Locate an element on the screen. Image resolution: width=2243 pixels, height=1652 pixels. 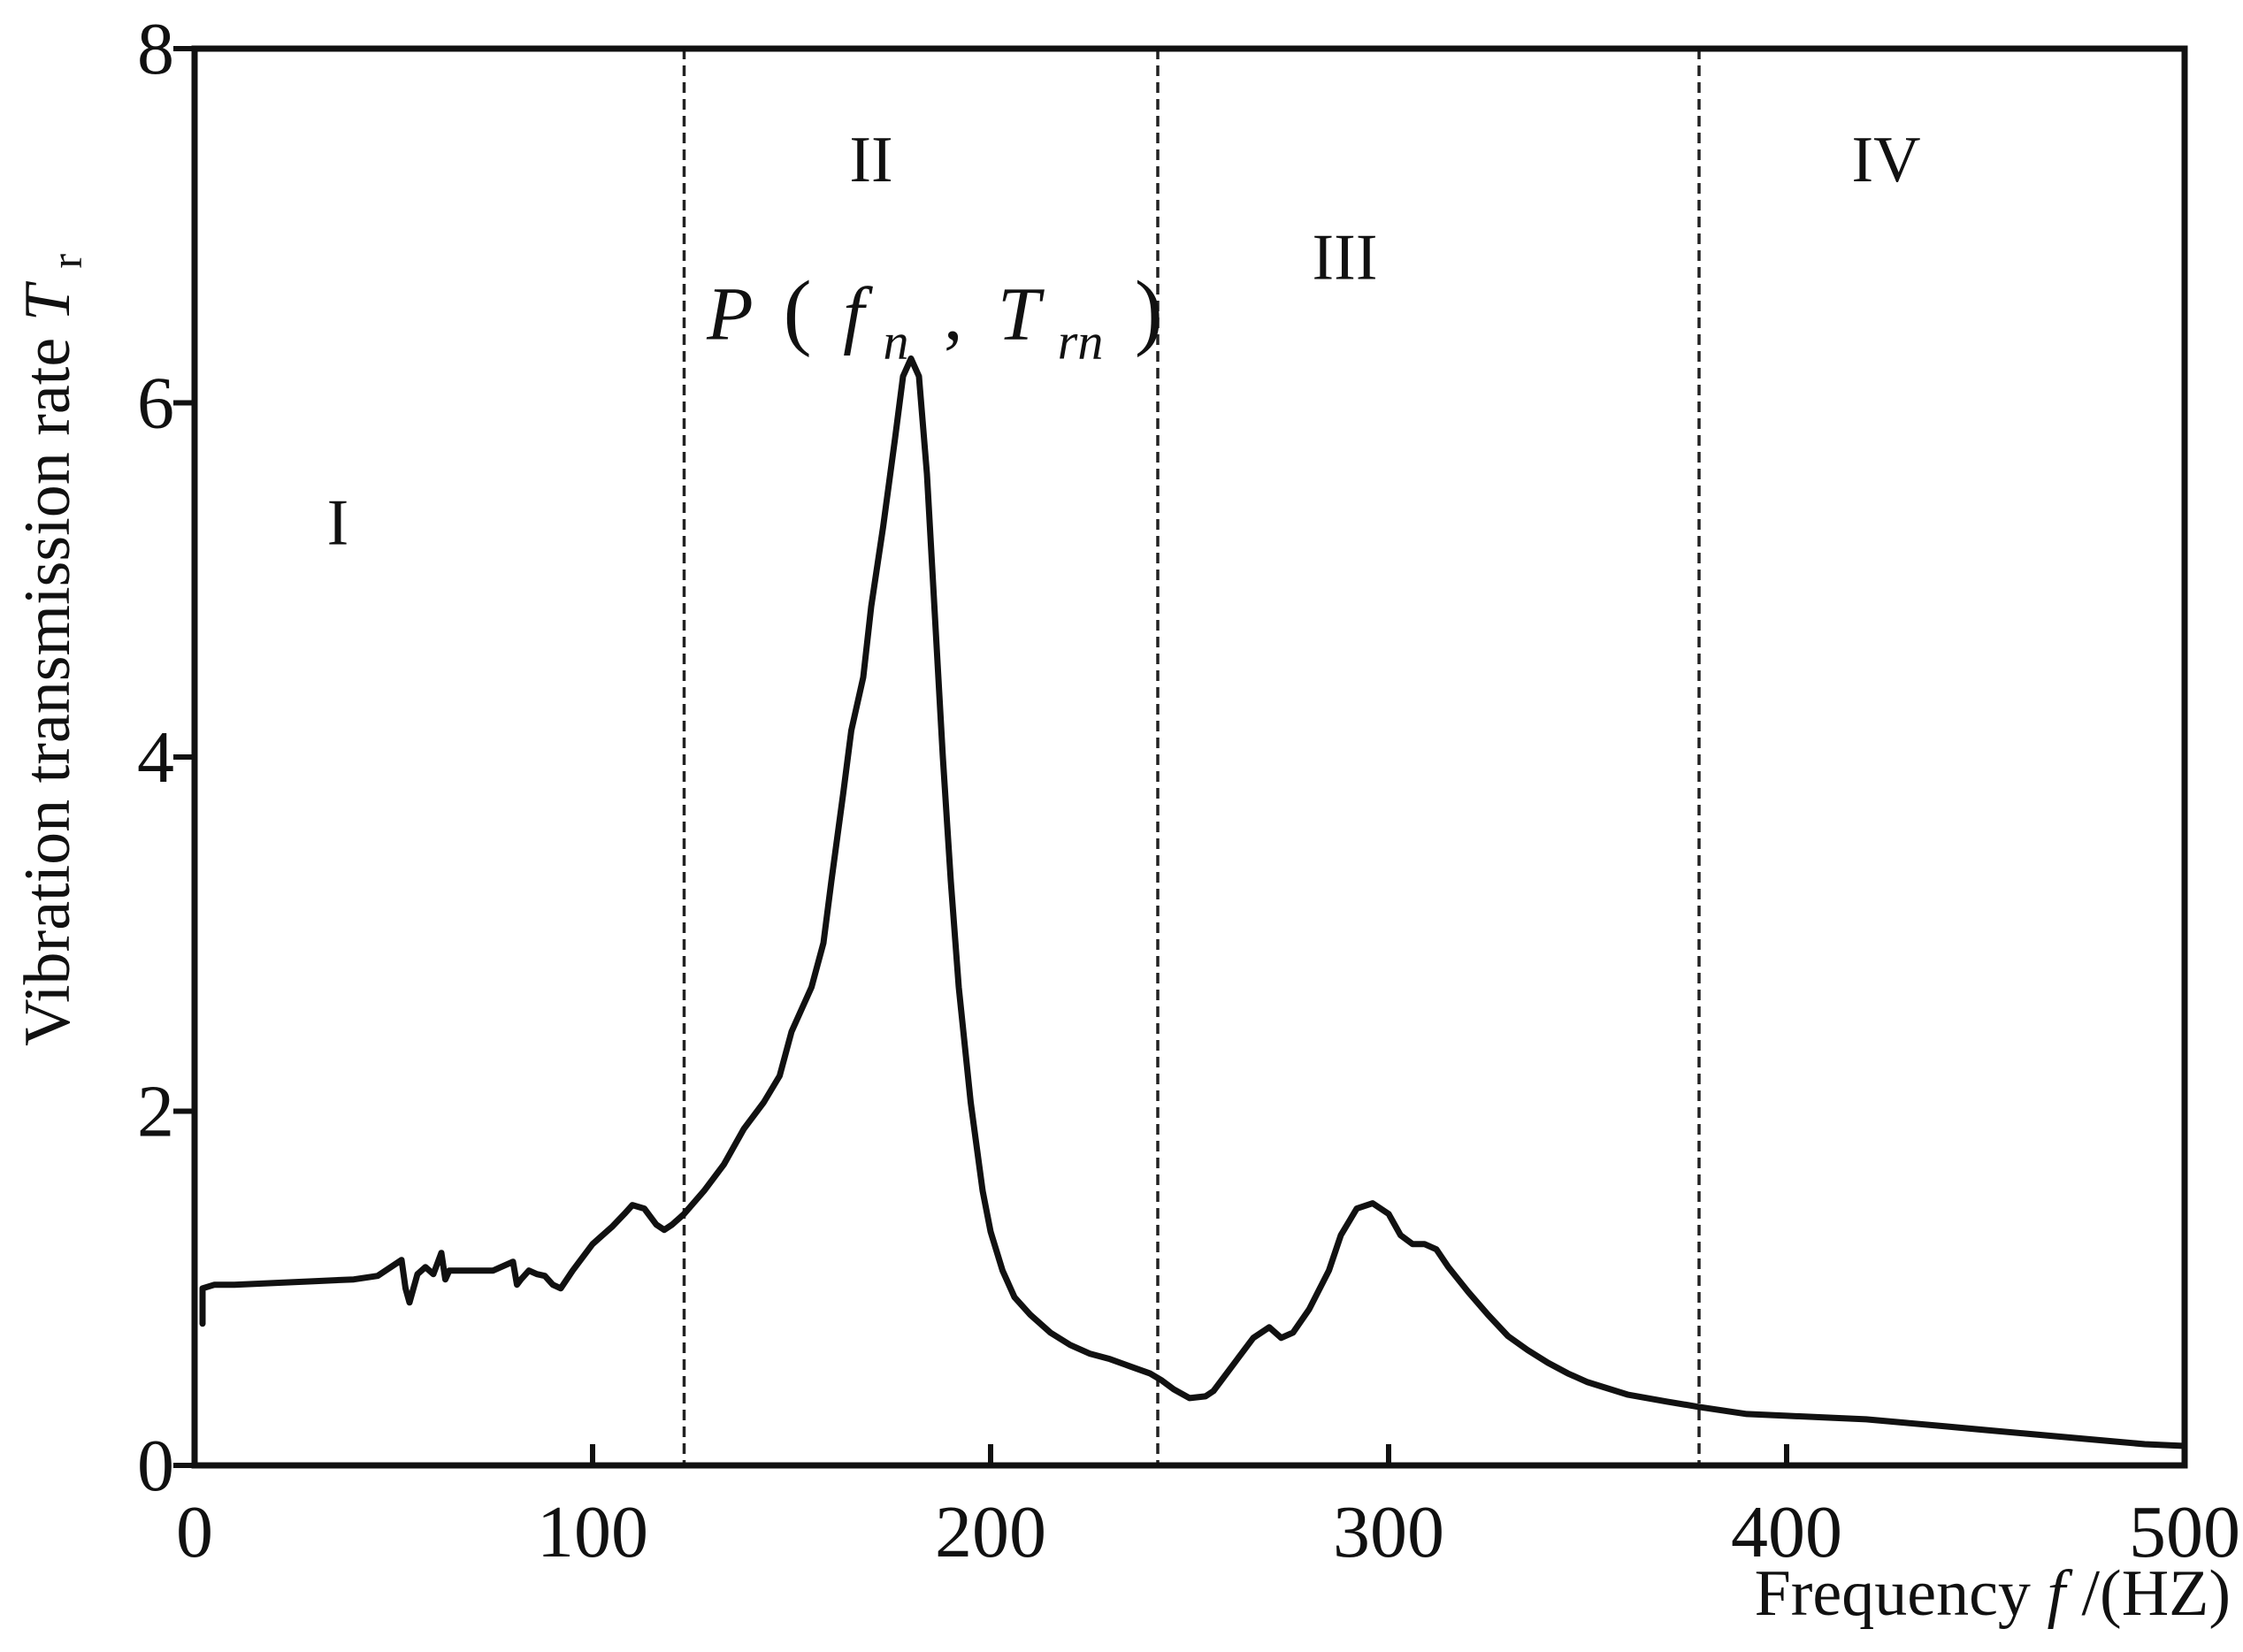
x-axis-title-variable: f is located at coordinates (2060, 1593).